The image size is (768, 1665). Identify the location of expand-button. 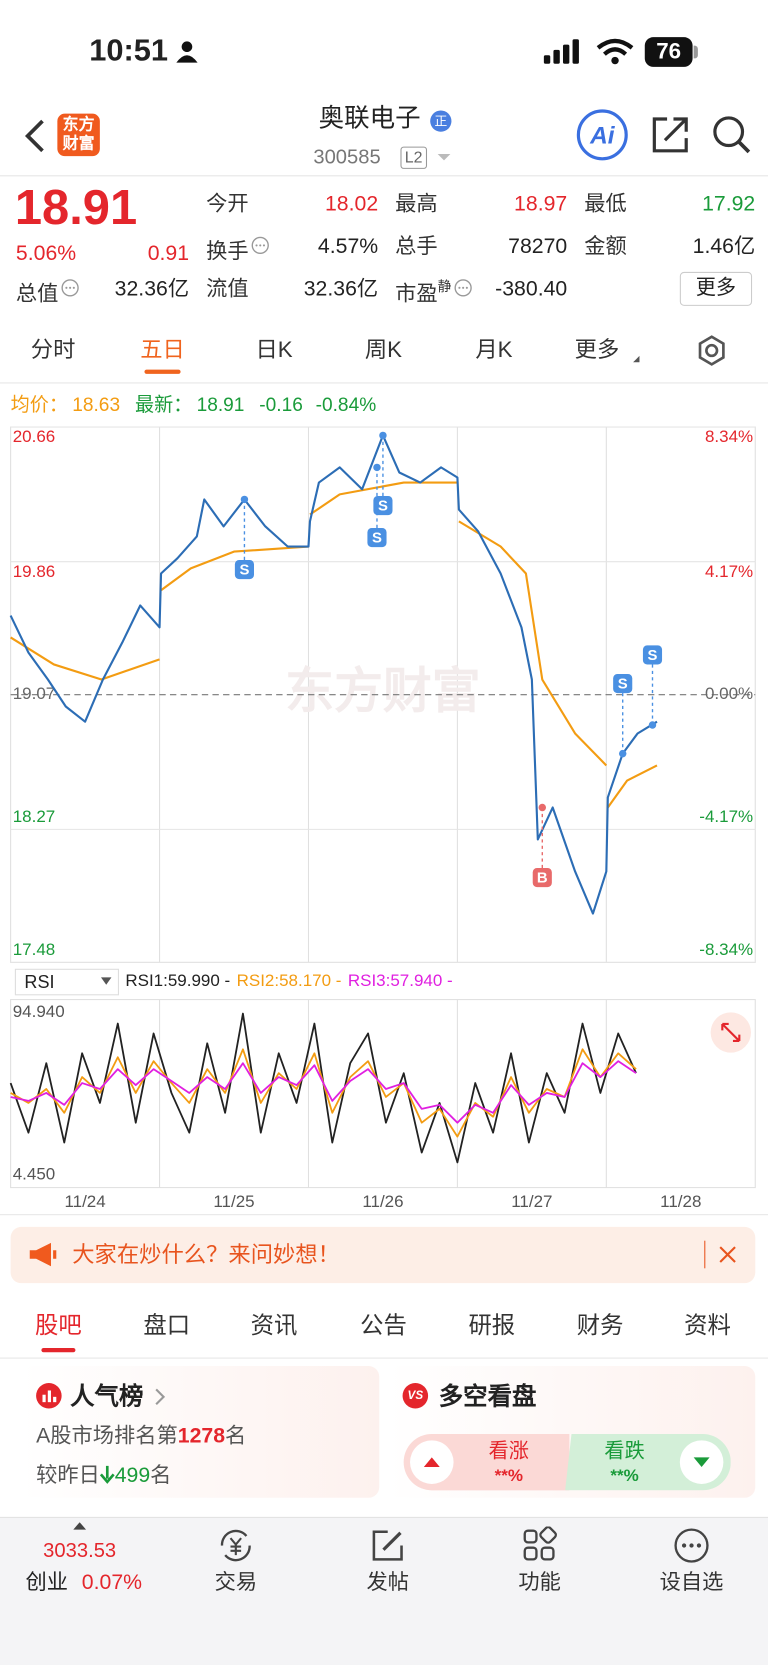
(731, 1032).